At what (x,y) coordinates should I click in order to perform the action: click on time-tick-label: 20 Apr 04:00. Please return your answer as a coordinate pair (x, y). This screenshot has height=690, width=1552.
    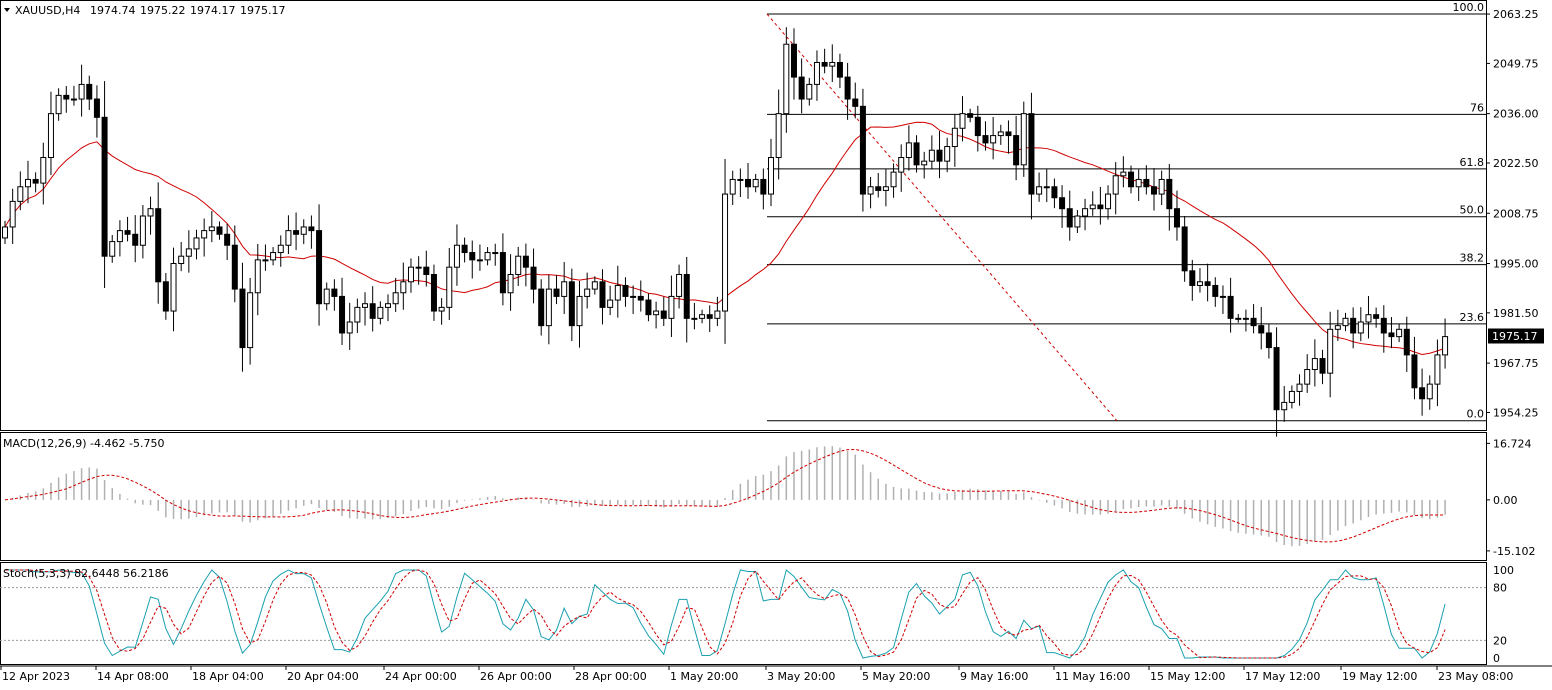
    Looking at the image, I should click on (323, 676).